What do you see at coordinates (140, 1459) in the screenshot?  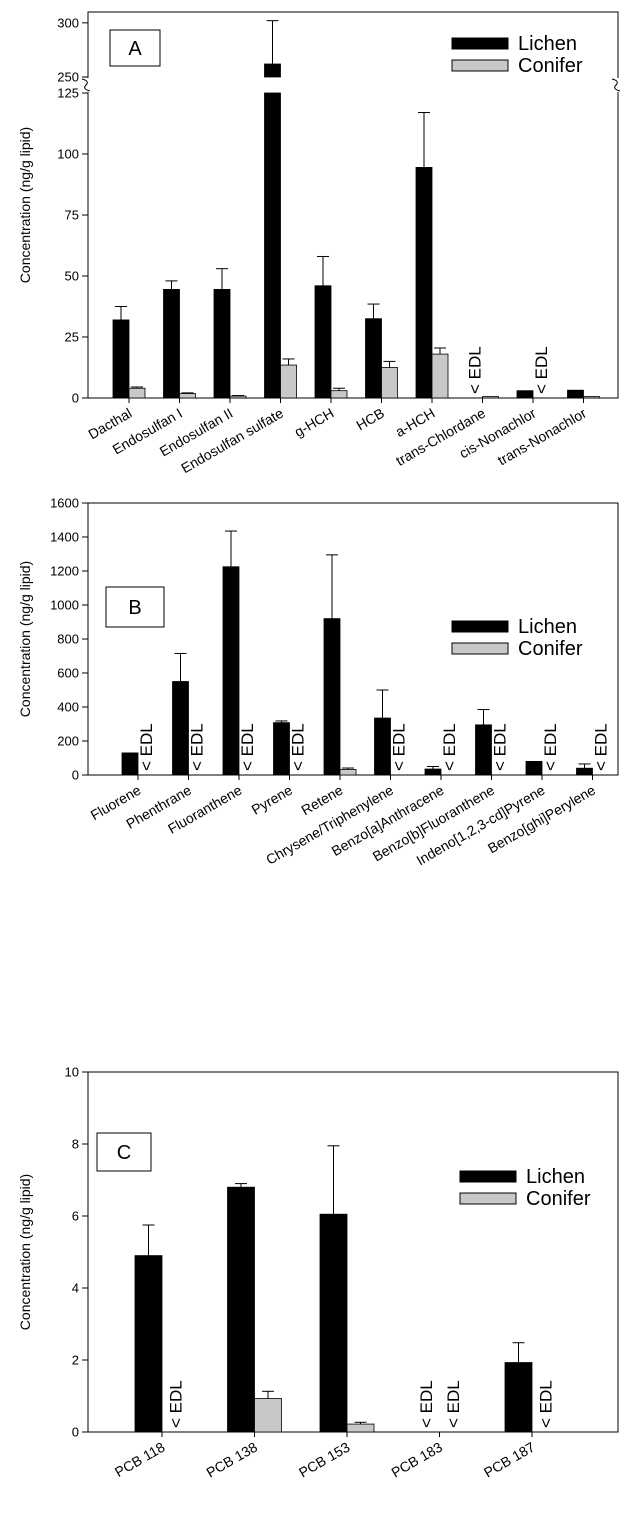 I see `x-tick-label: PCB 118` at bounding box center [140, 1459].